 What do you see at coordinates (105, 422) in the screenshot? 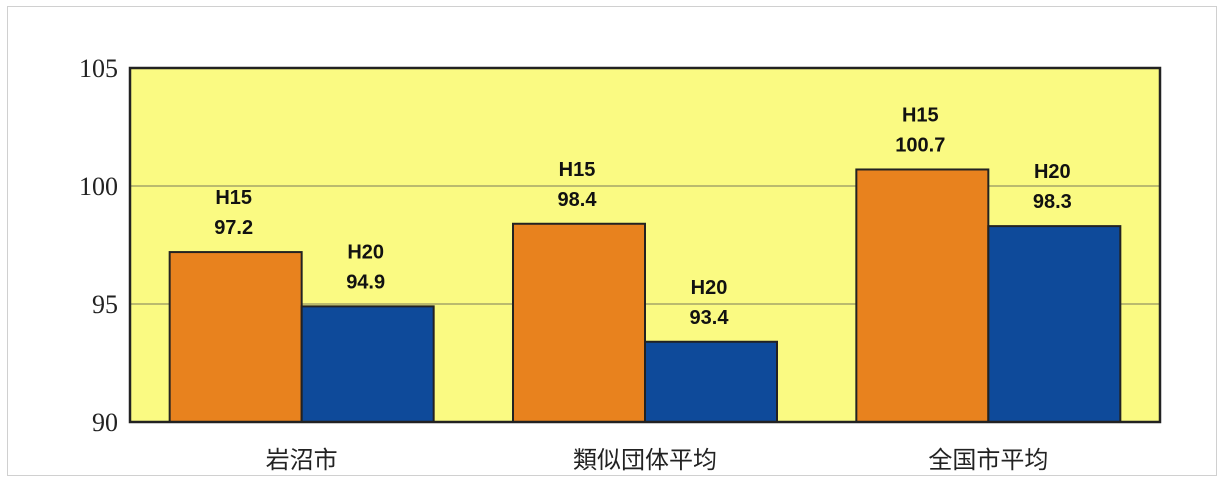
I see `y-tick-label: 90` at bounding box center [105, 422].